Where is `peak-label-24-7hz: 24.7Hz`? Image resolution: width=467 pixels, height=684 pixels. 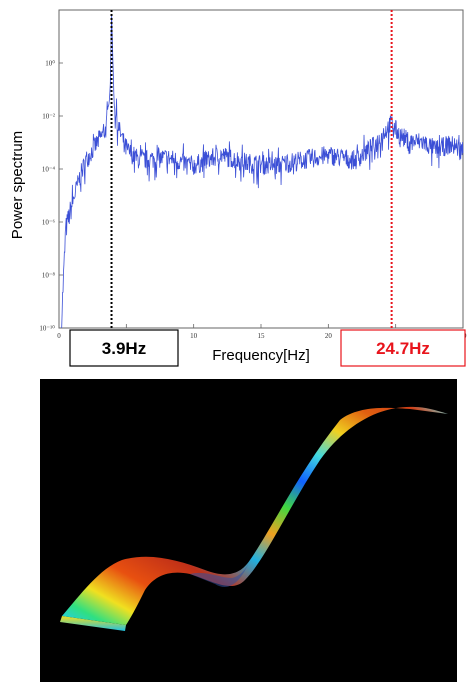 peak-label-24-7hz: 24.7Hz is located at coordinates (403, 348).